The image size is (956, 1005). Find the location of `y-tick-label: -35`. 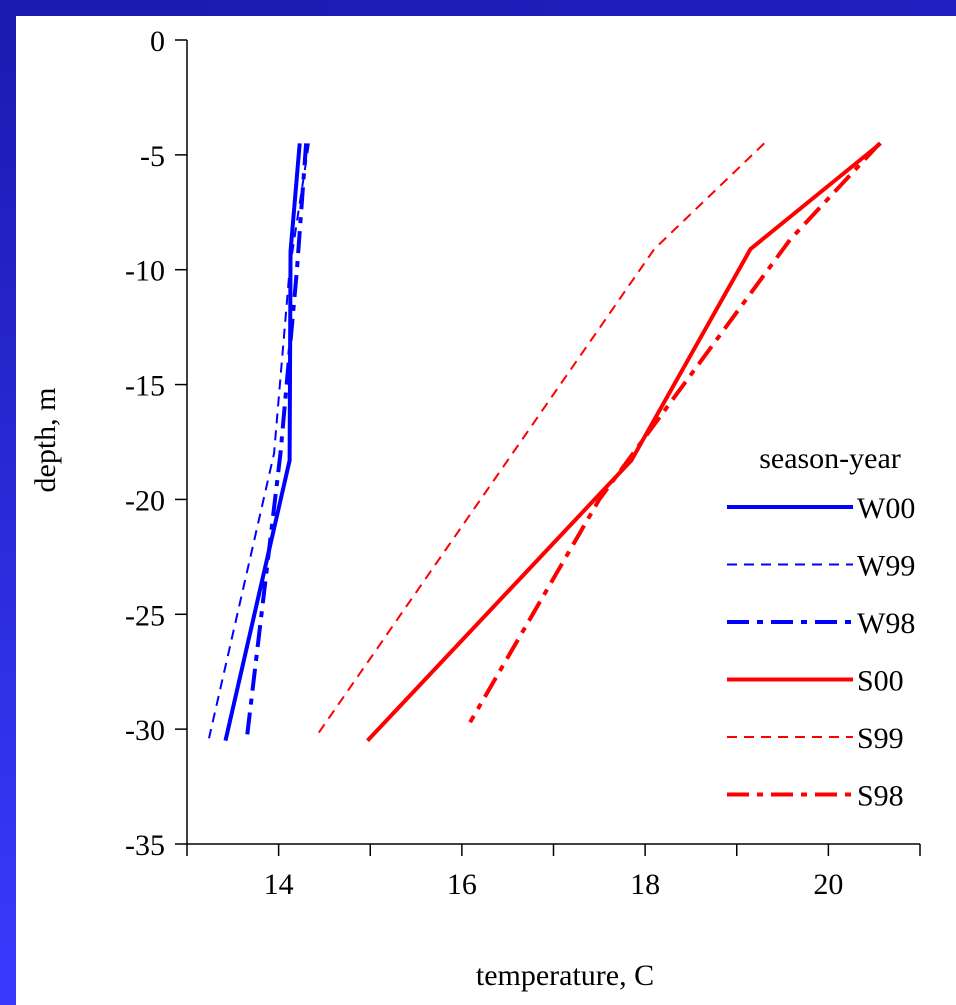

y-tick-label: -35 is located at coordinates (145, 845).